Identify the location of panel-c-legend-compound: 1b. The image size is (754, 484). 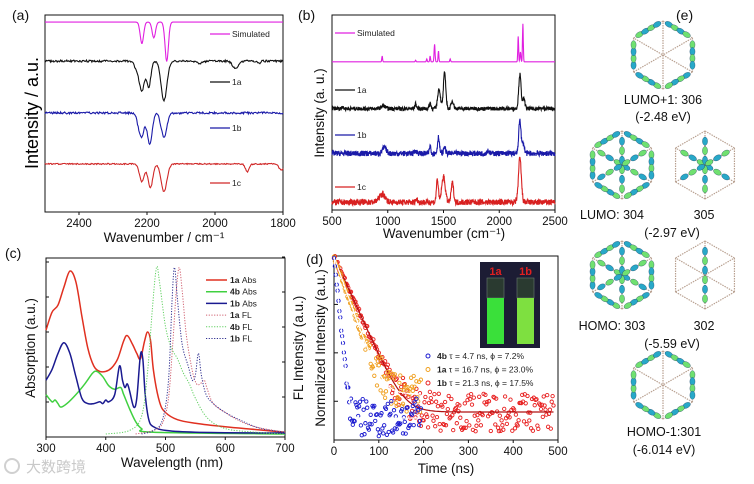
(236, 303).